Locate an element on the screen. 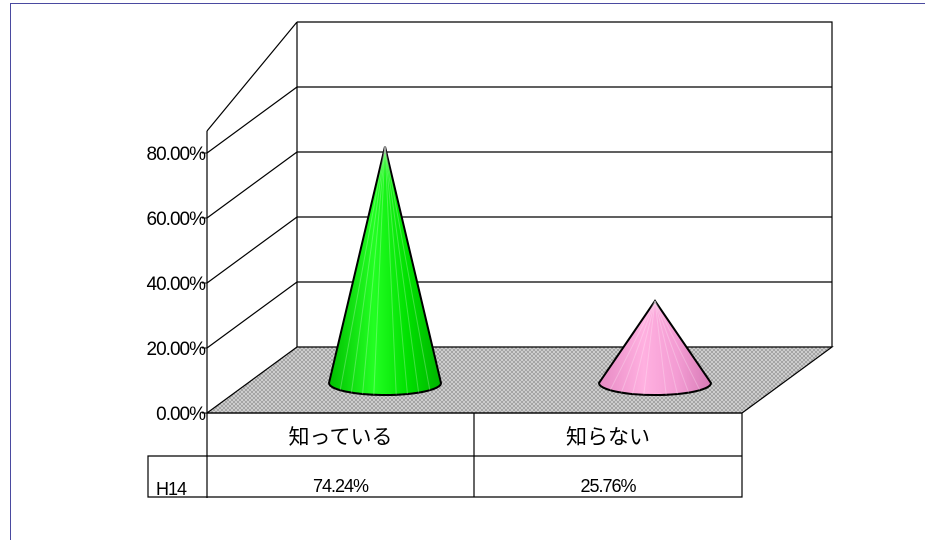 Image resolution: width=927 pixels, height=542 pixels. data-label: 25.76% is located at coordinates (608, 486).